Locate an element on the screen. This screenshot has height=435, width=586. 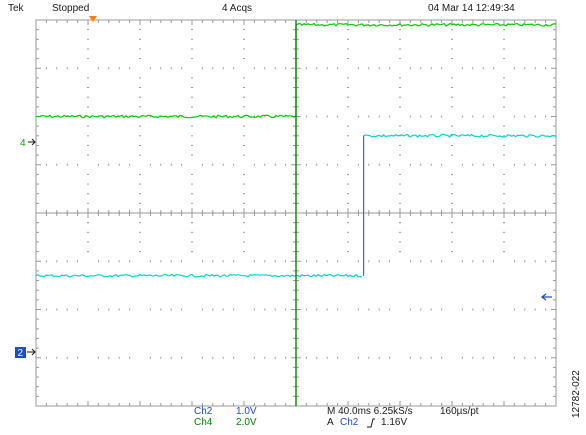
brand-label: Tek is located at coordinates (16, 8).